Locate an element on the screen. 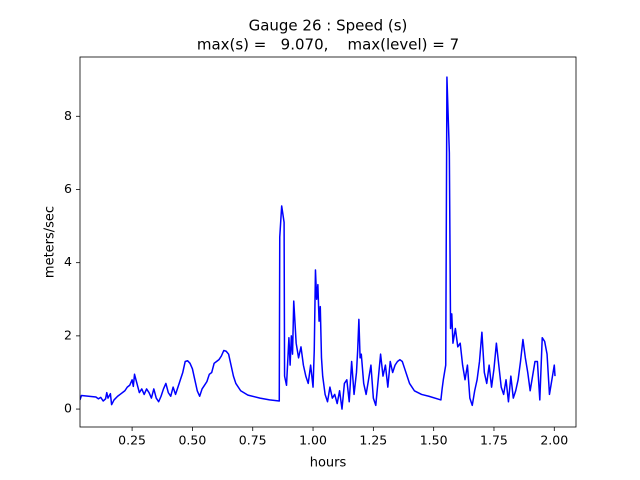 This screenshot has width=640, height=480. y-tick-label: 2 is located at coordinates (68, 334).